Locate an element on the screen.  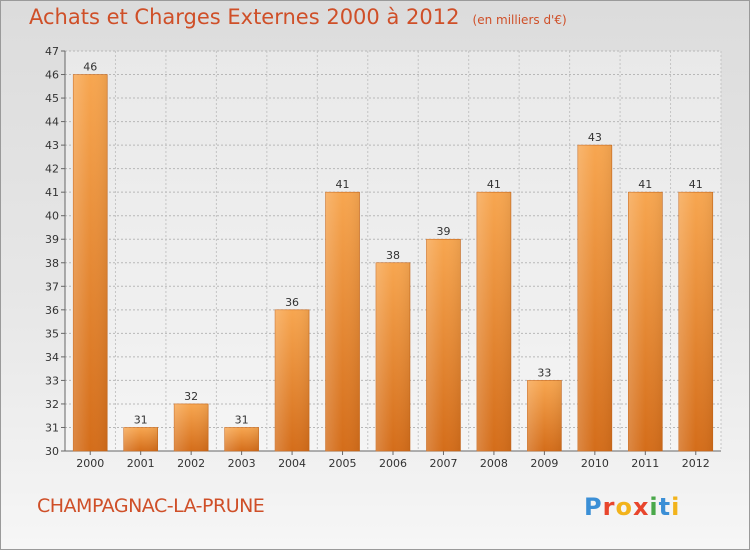
x-tick-label: 2002 is located at coordinates (191, 463).